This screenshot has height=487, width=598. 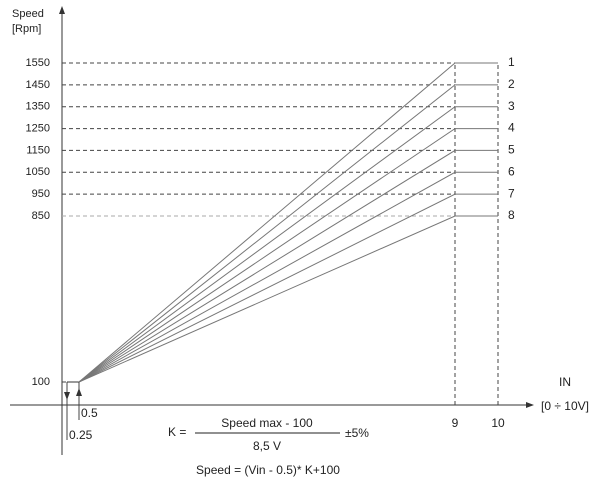 What do you see at coordinates (511, 215) in the screenshot?
I see `series-label: 8` at bounding box center [511, 215].